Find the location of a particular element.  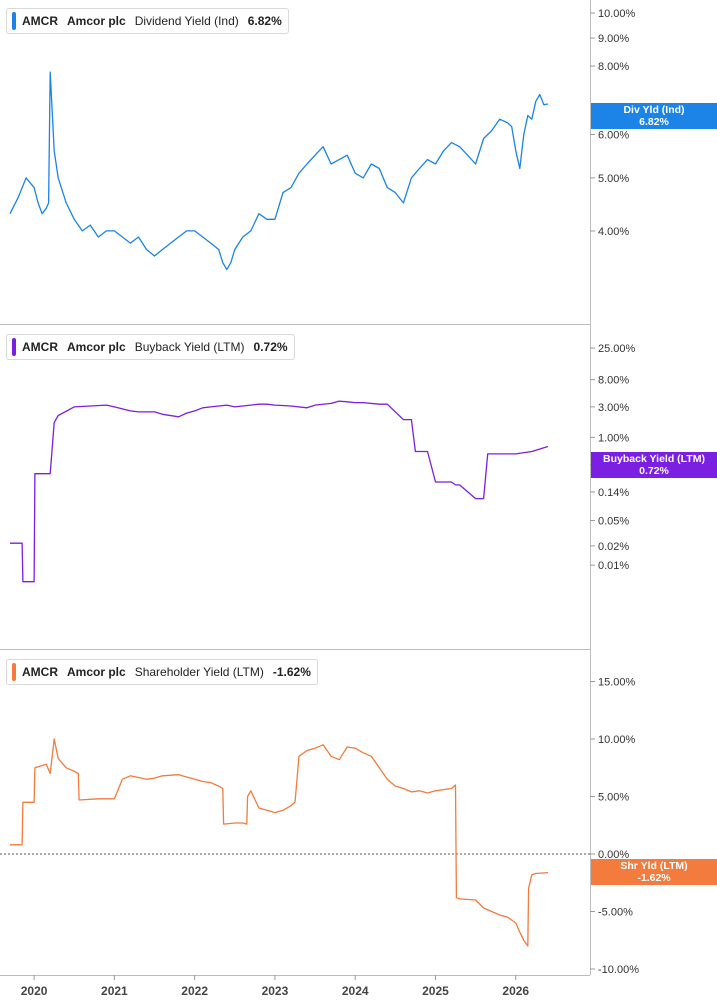

y-tick-label: 15.00% is located at coordinates (617, 683).